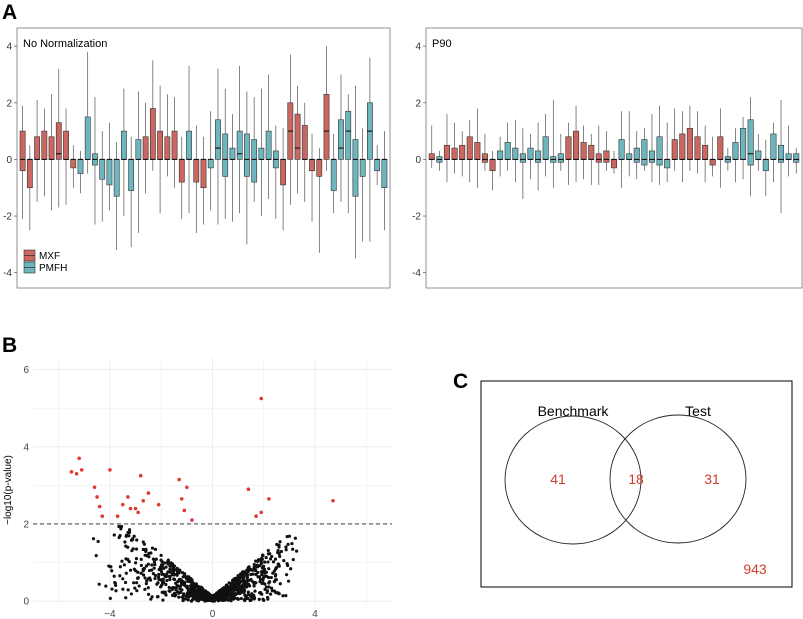  I want to click on y-tick-label: -2, so click(416, 217).